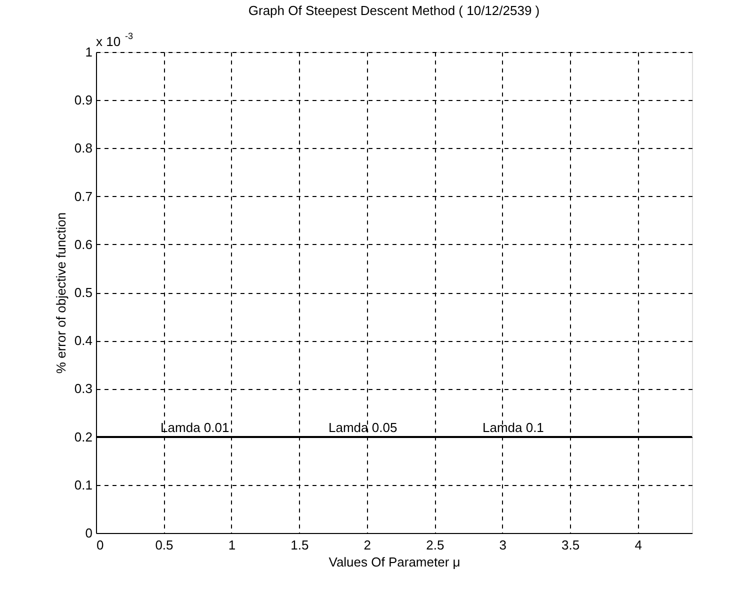  I want to click on x-tick-label: 3, so click(502, 545).